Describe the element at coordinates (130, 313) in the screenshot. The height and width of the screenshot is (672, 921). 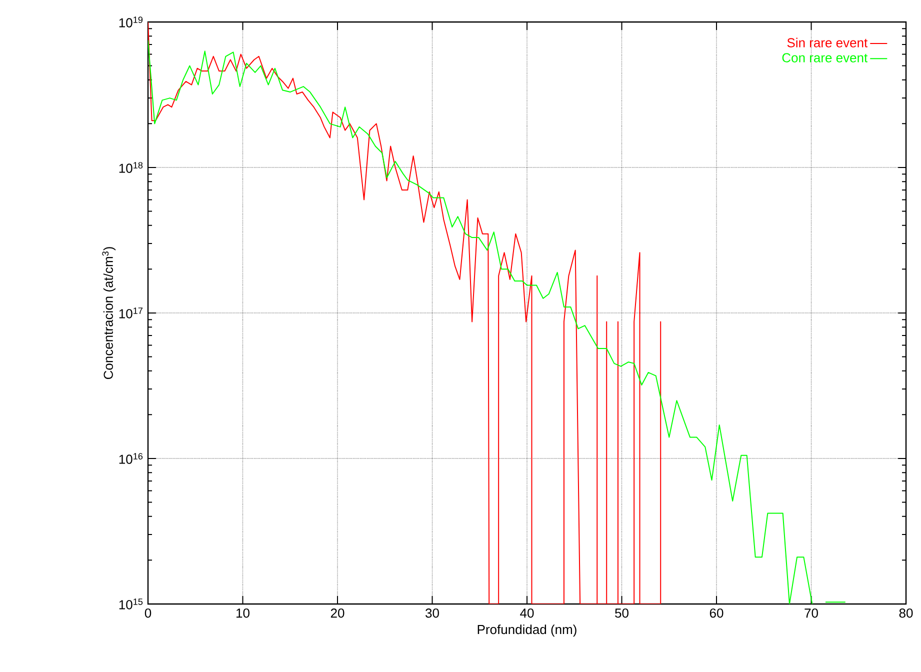
I see `y-tick-label: 10$^{17}$` at that location.